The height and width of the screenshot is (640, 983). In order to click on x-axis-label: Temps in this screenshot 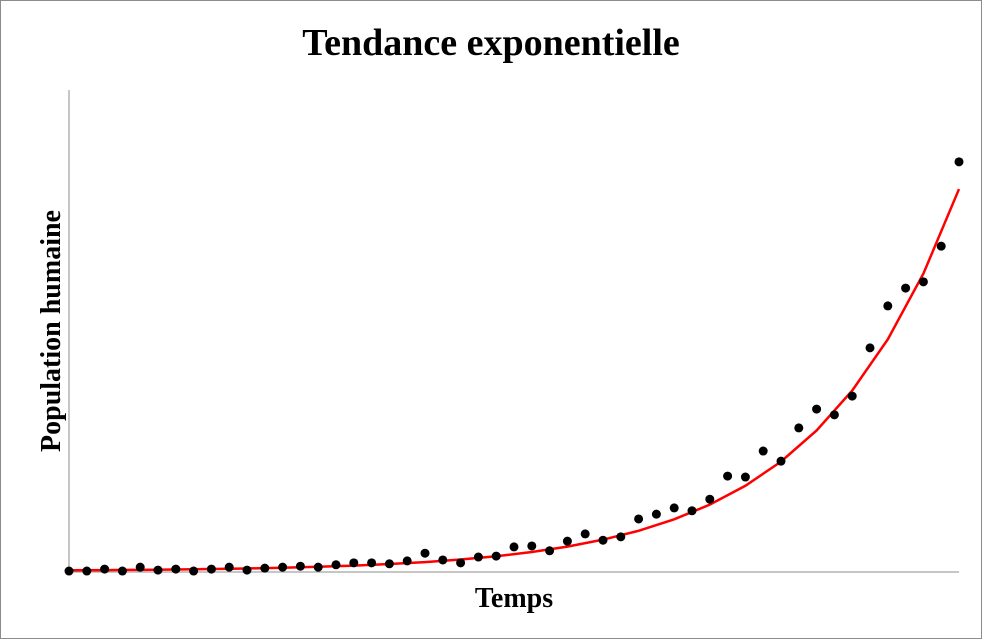, I will do `click(514, 598)`.